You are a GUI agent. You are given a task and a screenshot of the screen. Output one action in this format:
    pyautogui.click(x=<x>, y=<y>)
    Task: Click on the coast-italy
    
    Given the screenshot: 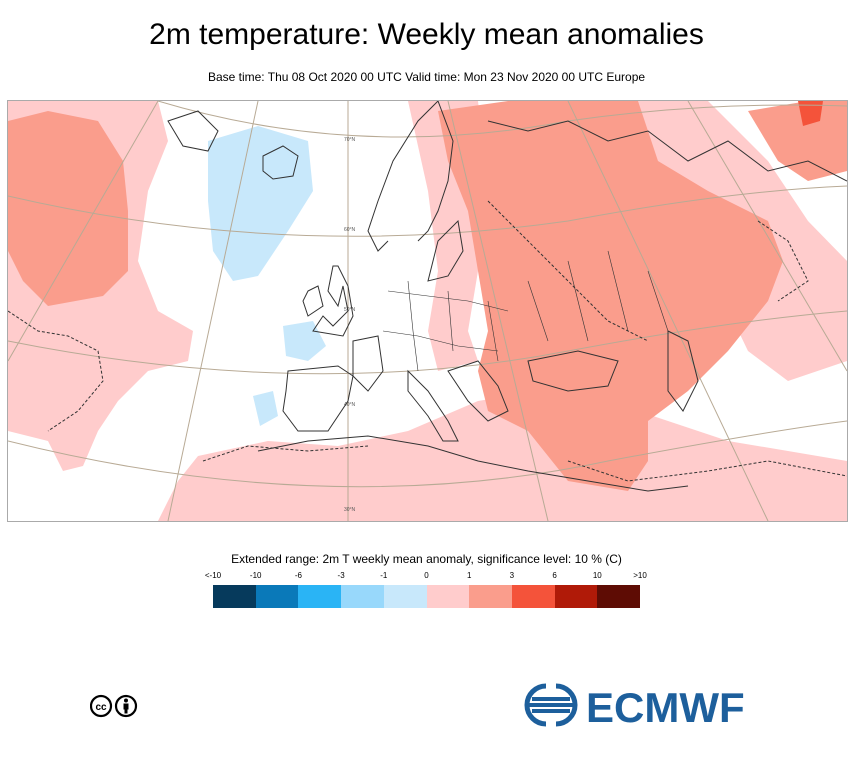 What is the action you would take?
    pyautogui.click(x=433, y=405)
    